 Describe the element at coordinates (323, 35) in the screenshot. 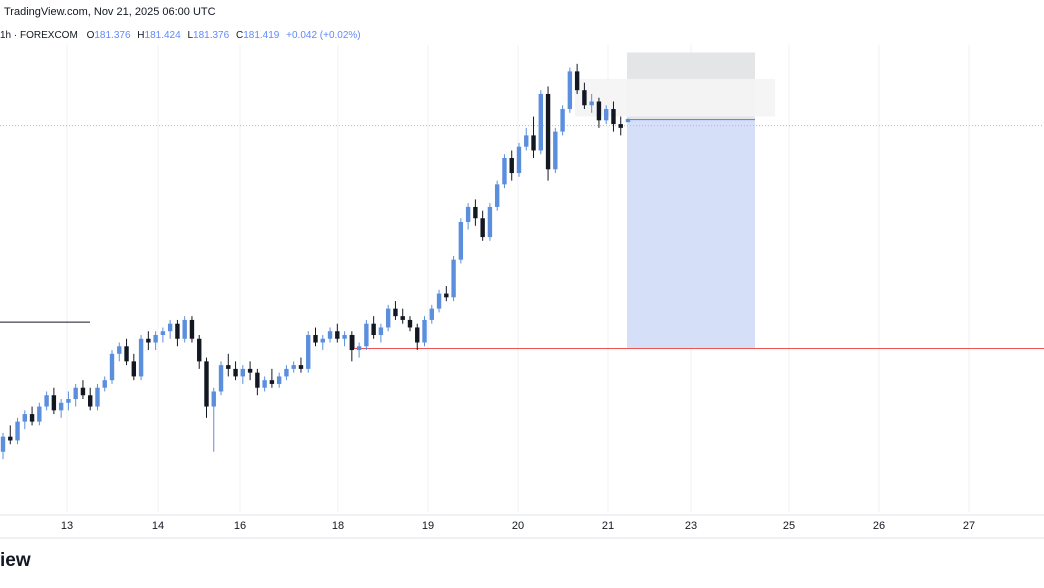

I see `change-value: +0.042 (+0.02%)` at that location.